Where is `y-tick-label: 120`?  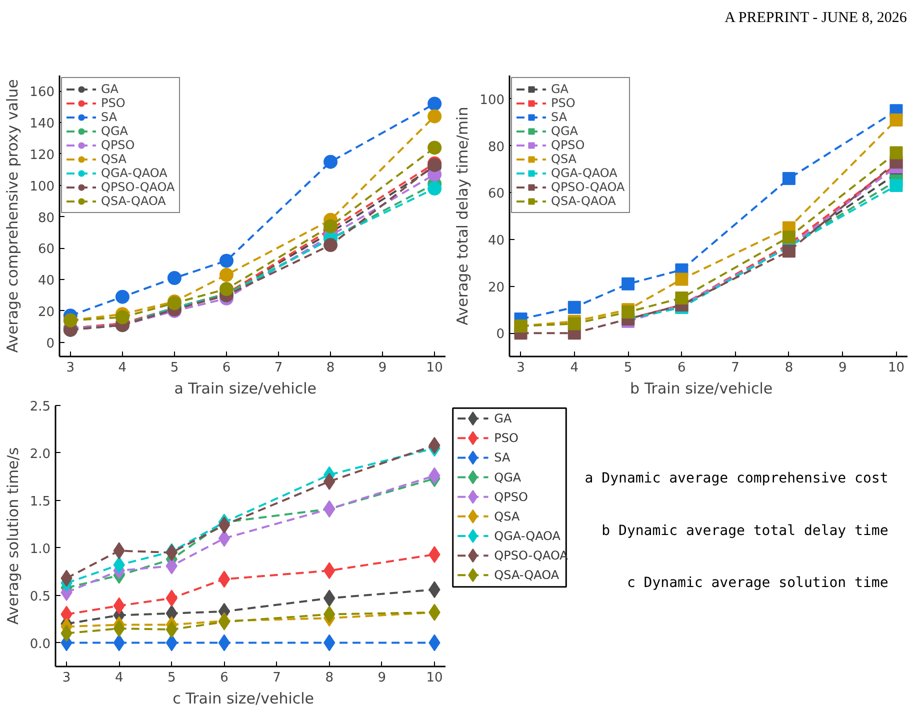
y-tick-label: 120 is located at coordinates (42, 155).